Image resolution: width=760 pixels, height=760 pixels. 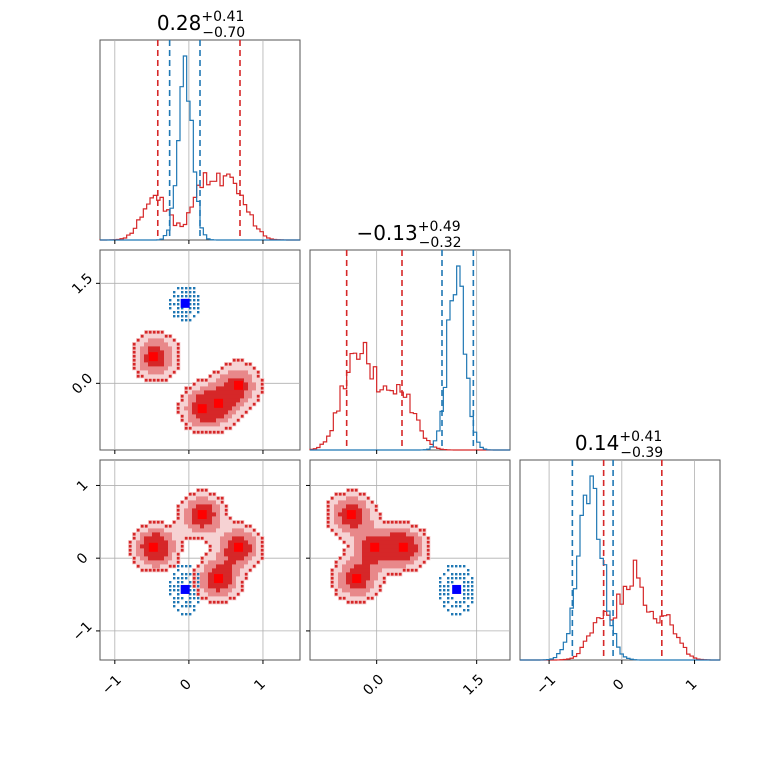 I want to click on title-p2-minus: −0.32, so click(x=440, y=243).